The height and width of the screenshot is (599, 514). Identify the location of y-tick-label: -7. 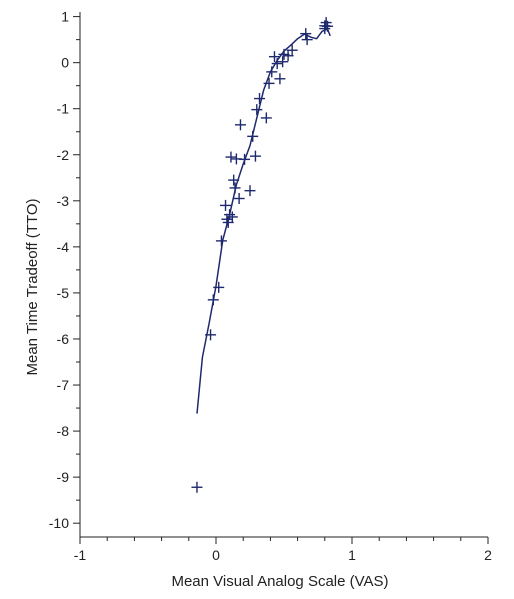
(63, 385).